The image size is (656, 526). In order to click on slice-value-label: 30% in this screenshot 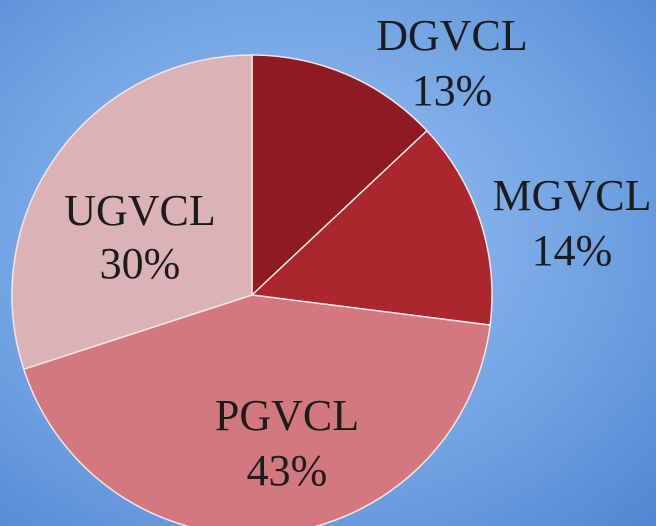, I will do `click(140, 263)`.